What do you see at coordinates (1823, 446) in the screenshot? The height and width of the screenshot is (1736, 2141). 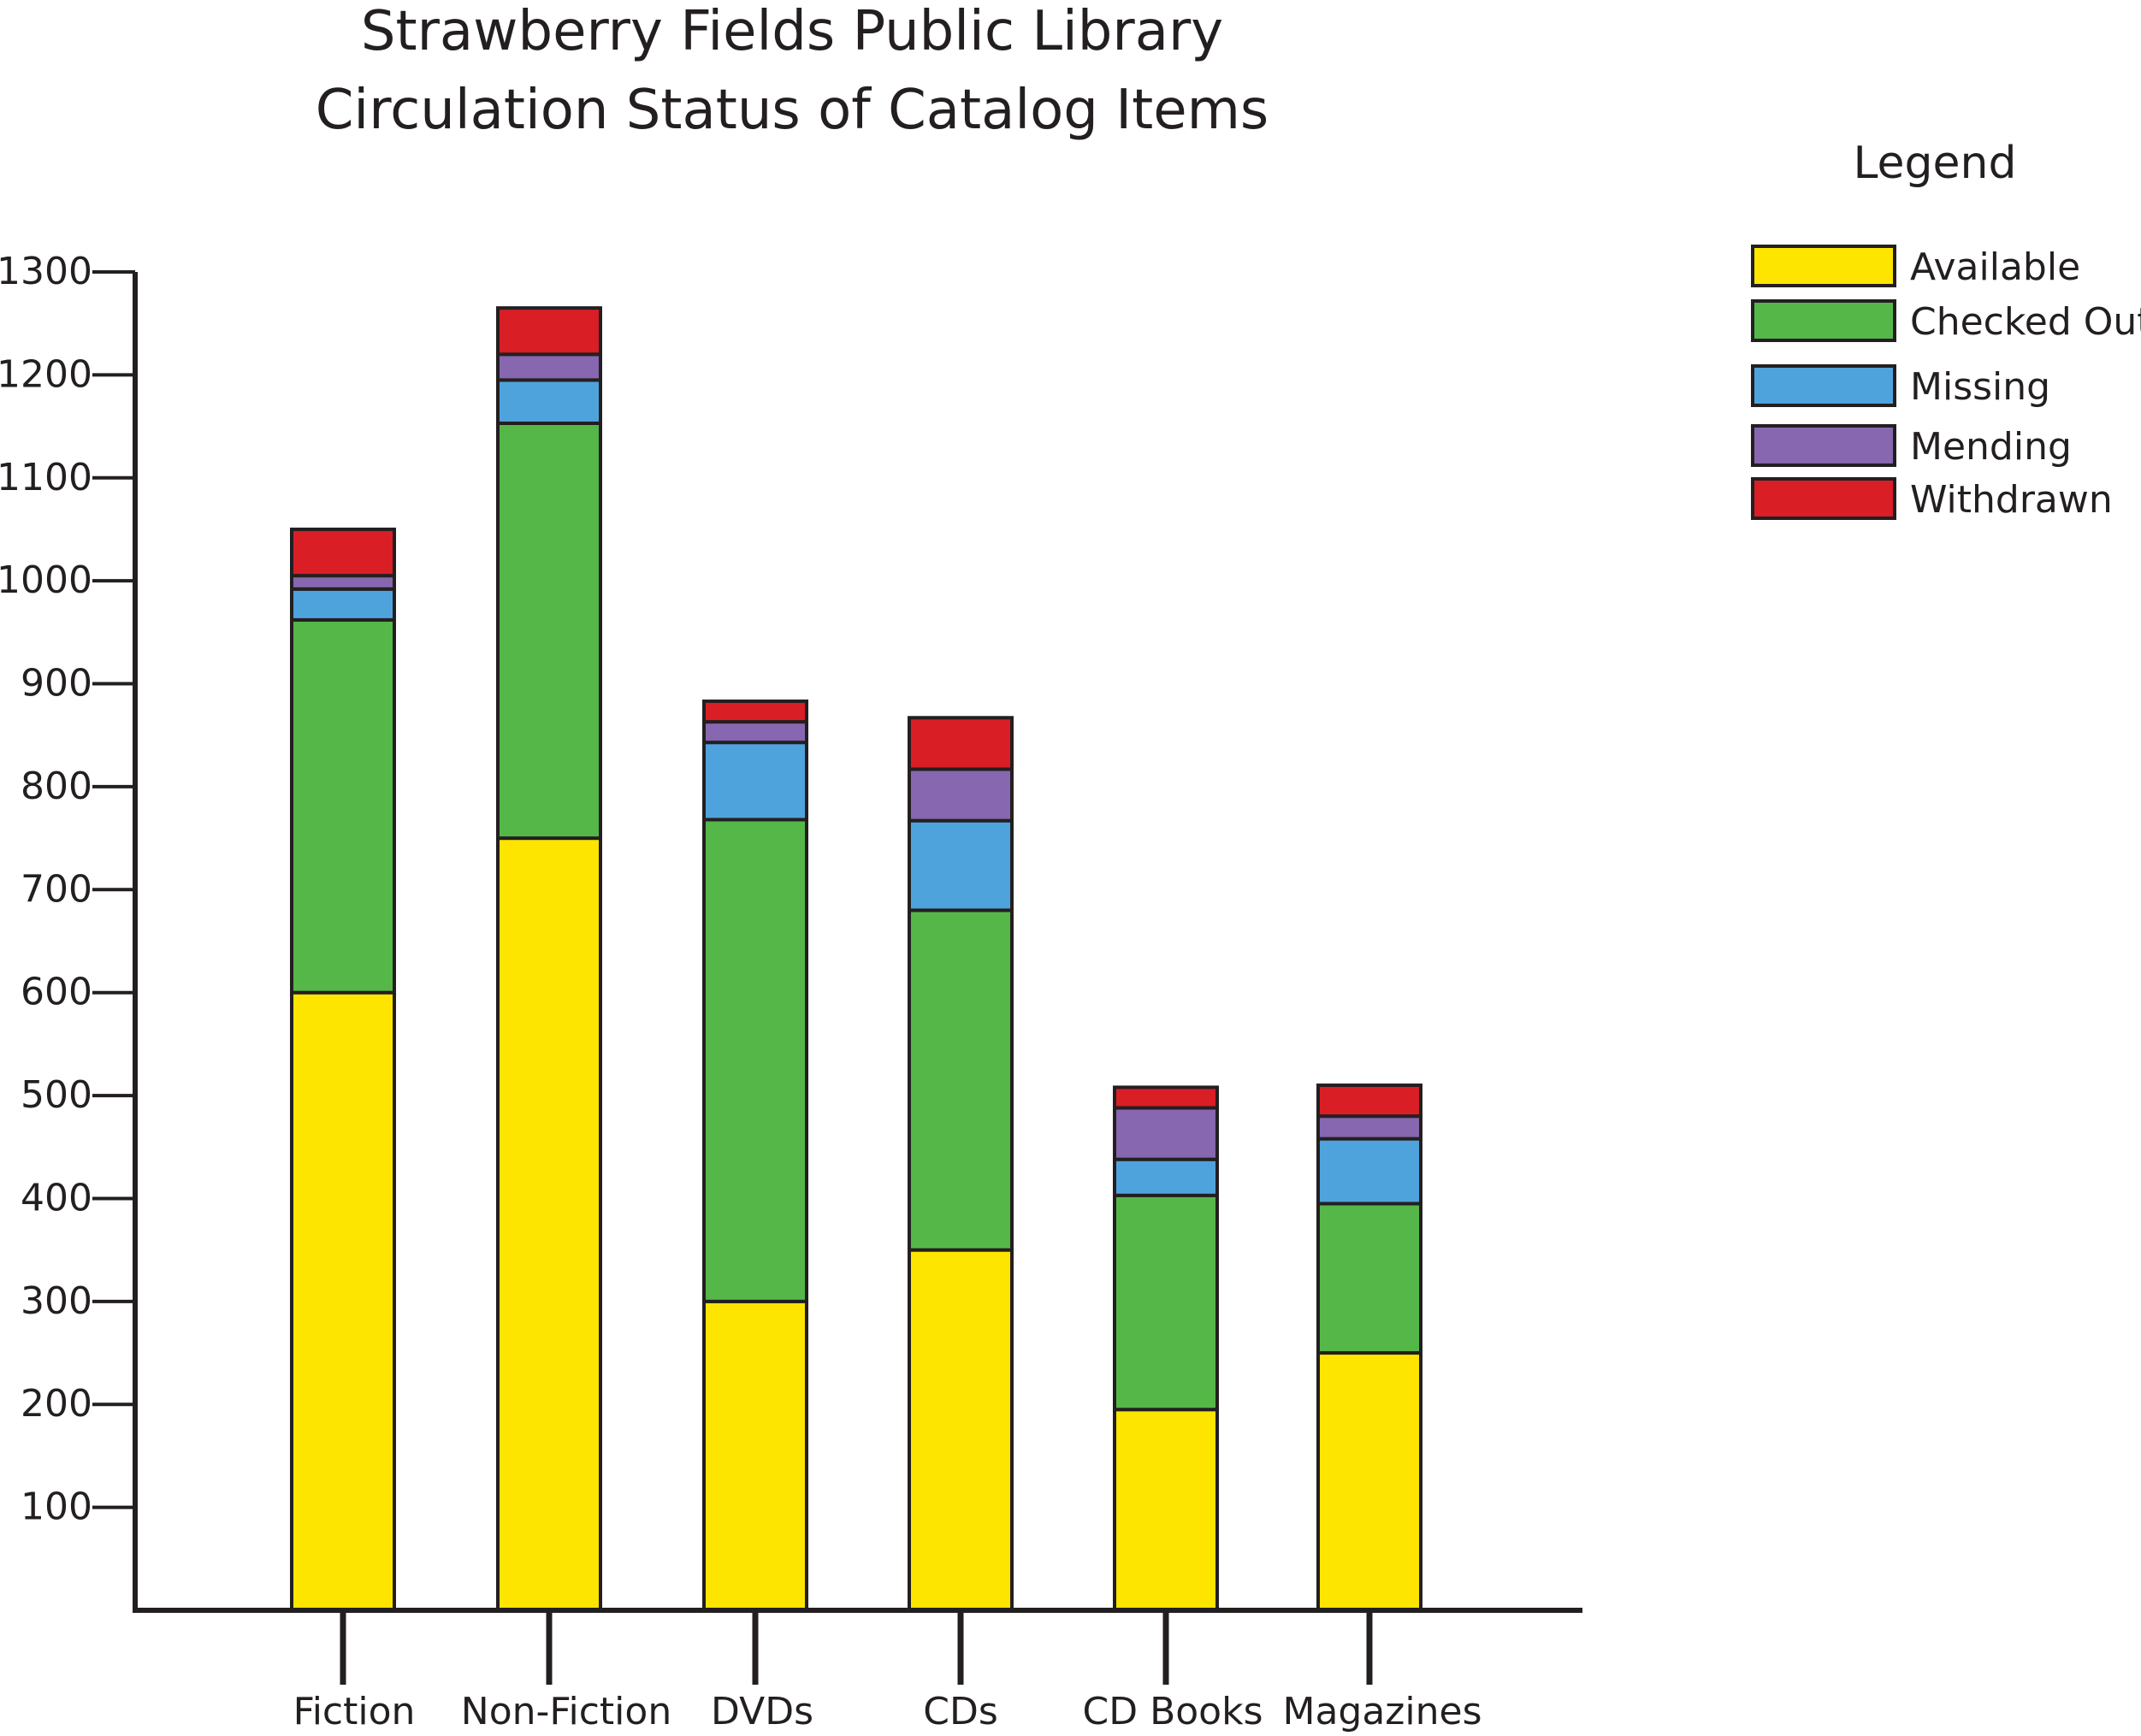 I see `legend-swatch-mending` at bounding box center [1823, 446].